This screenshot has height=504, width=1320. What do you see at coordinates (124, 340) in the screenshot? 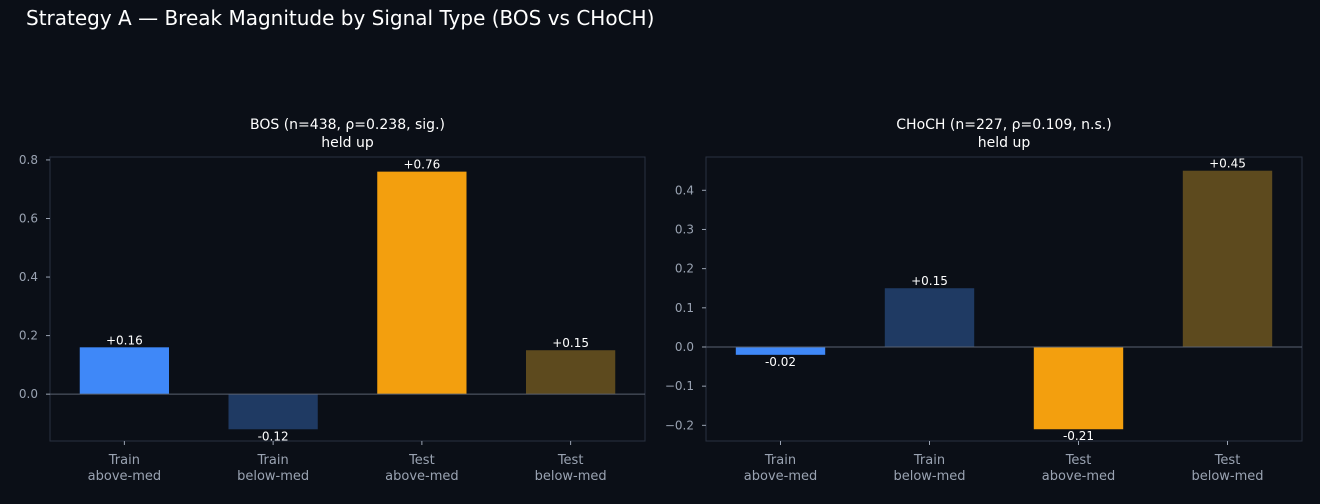
I see `bos-data-label: +0.16` at bounding box center [124, 340].